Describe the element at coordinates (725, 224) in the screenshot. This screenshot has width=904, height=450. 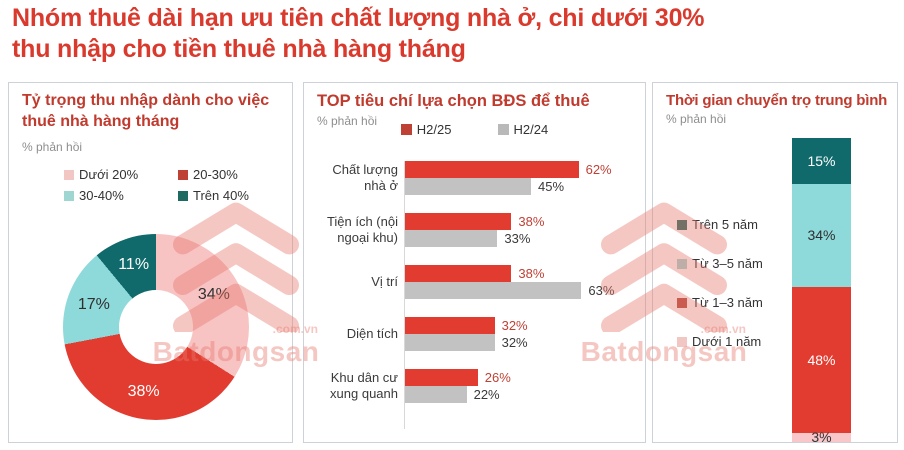
I see `legend-label: Trên 5 năm` at that location.